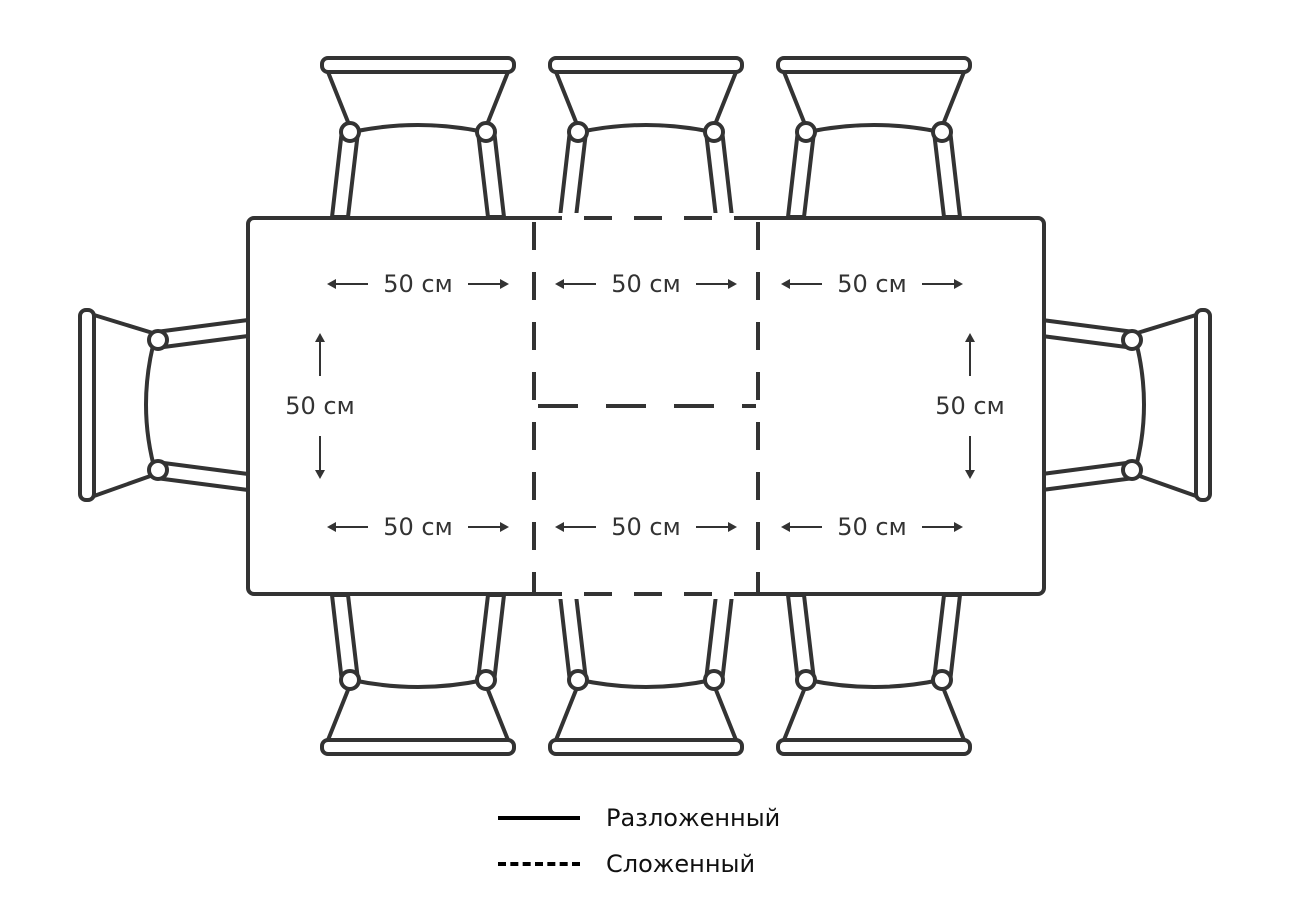  I want to click on dimension-bottom-left: 50 см, so click(418, 527).